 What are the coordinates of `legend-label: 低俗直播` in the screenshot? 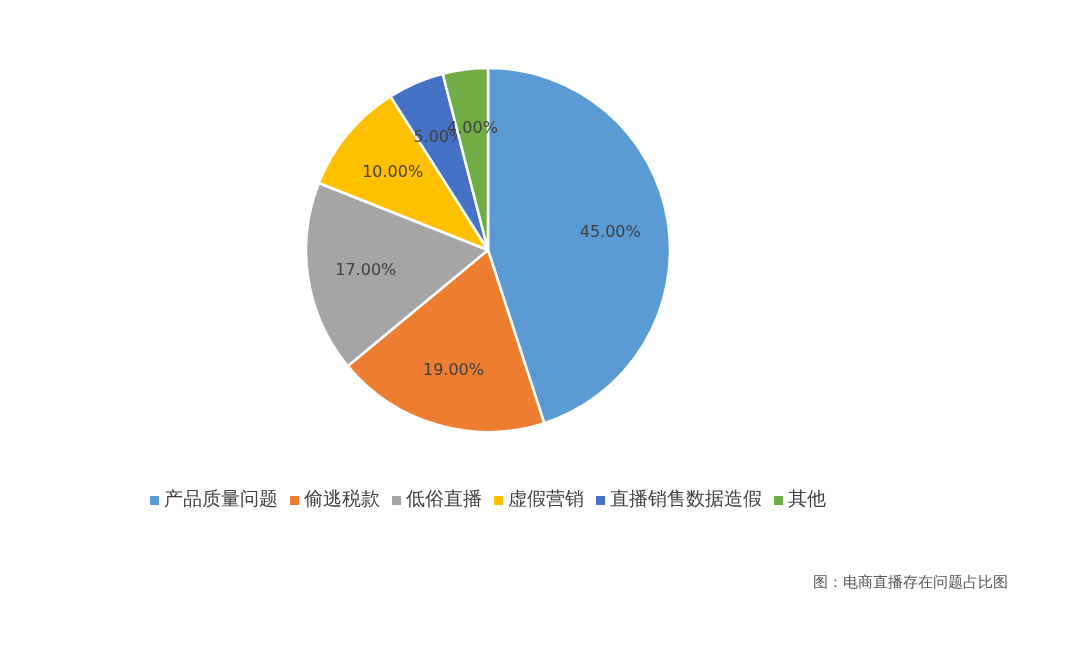 It's located at (444, 498).